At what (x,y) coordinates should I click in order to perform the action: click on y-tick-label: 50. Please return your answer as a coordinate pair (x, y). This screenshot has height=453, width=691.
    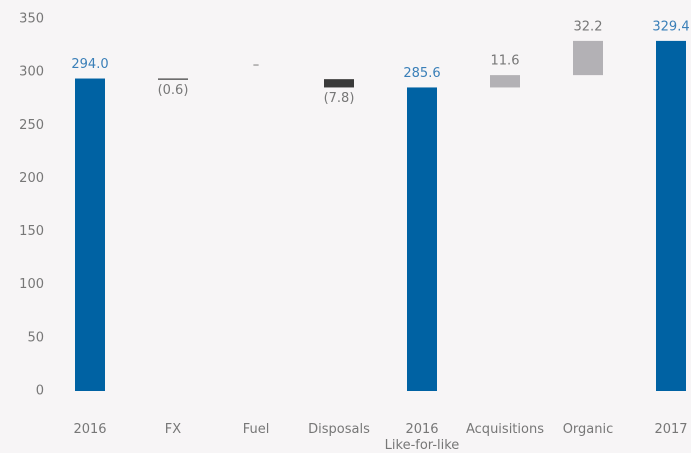
    Looking at the image, I should click on (35, 337).